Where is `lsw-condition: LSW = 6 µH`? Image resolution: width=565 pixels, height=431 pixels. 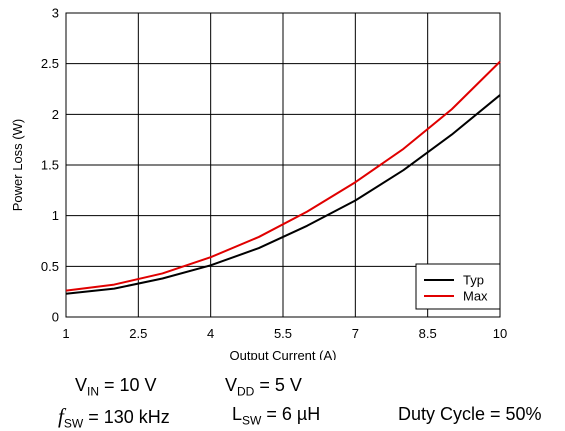 lsw-condition: LSW = 6 µH is located at coordinates (276, 416).